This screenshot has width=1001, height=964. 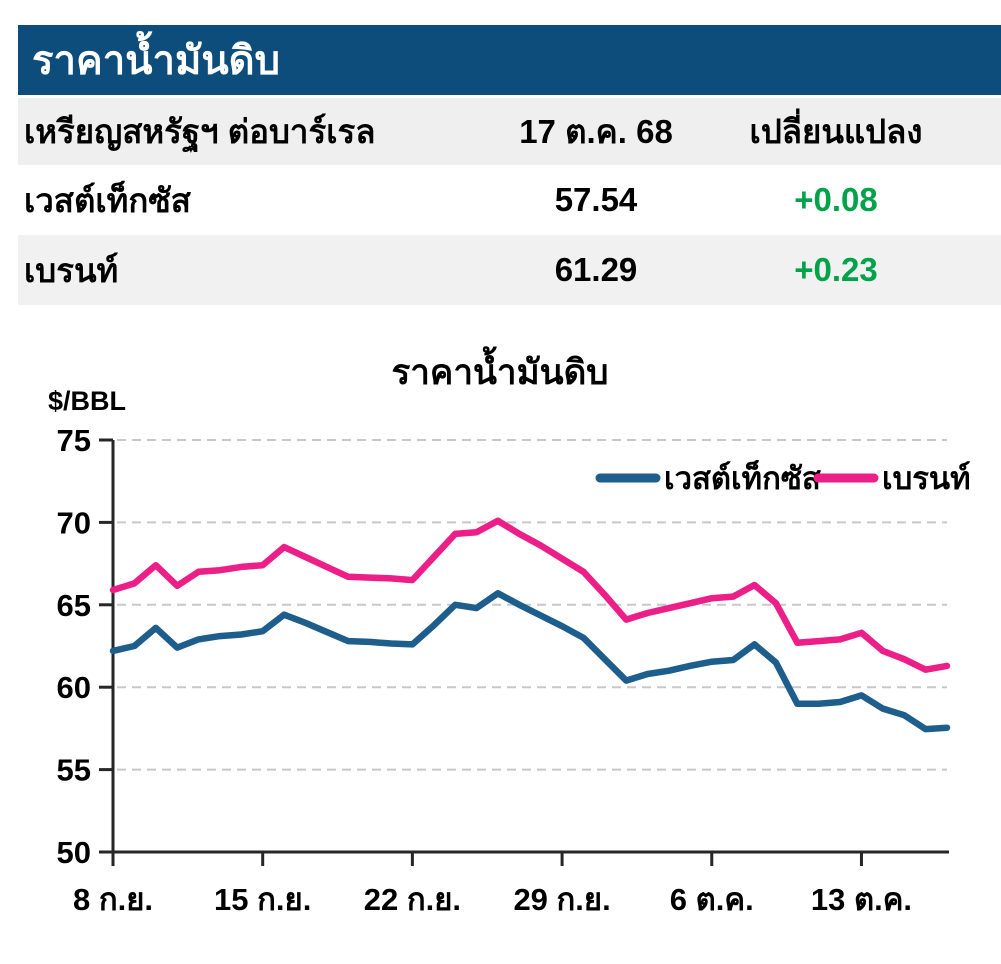 I want to click on table-row-wti: เวสต์เท็กซัส 57.54 +0.08, so click(x=509, y=200).